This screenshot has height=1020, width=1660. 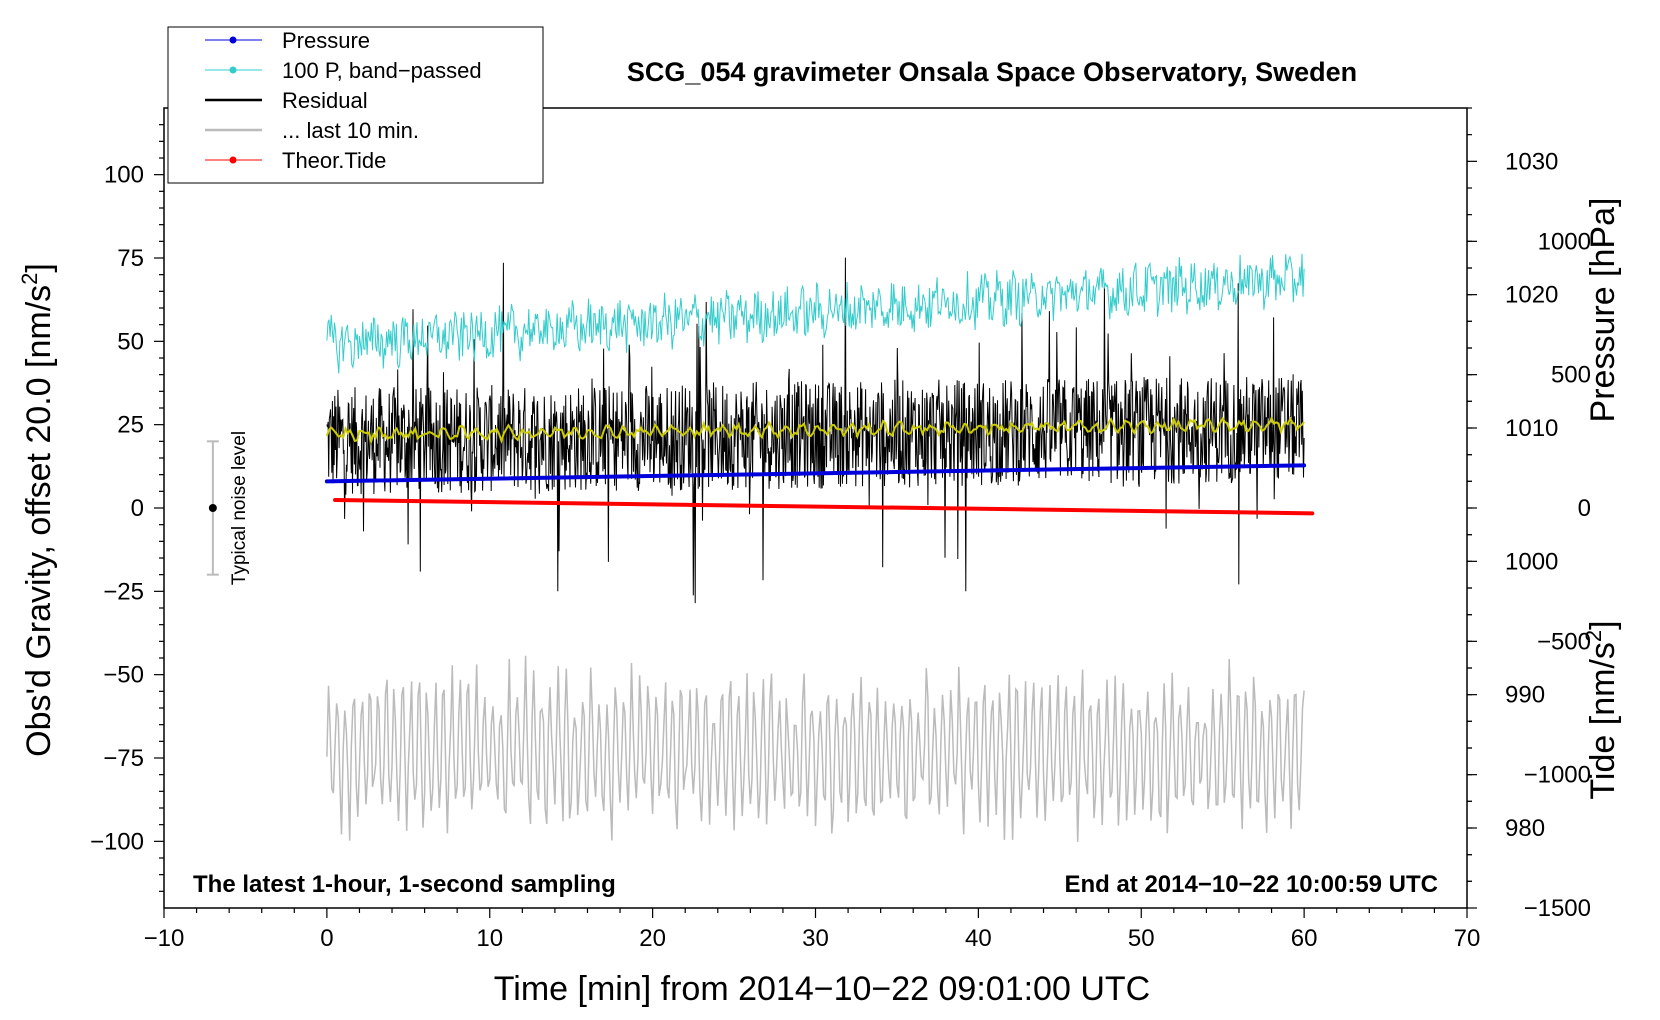 What do you see at coordinates (326, 40) in the screenshot?
I see `legend-label: Pressure` at bounding box center [326, 40].